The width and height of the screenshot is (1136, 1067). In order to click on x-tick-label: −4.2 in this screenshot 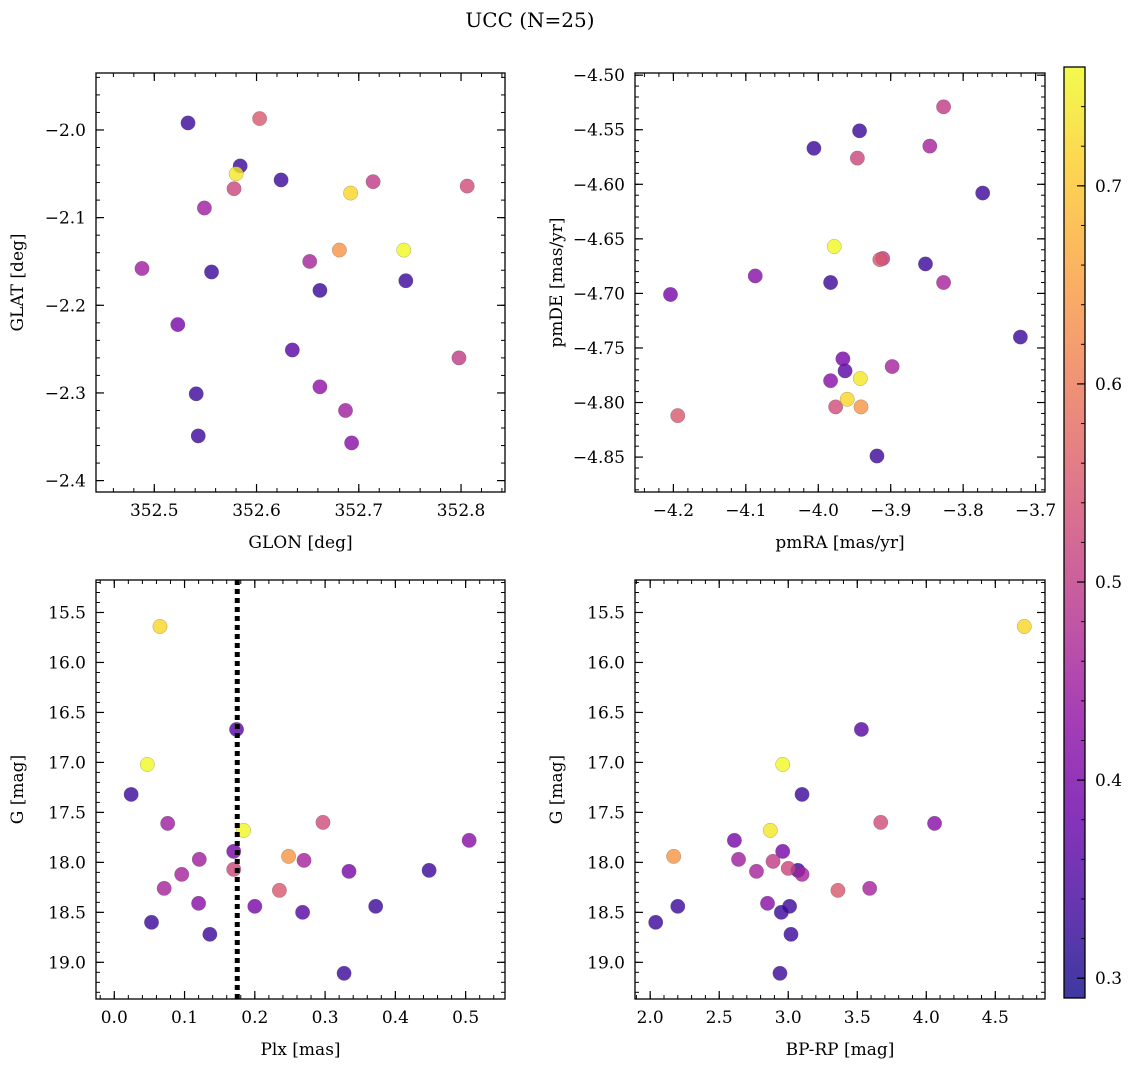, I will do `click(673, 511)`.